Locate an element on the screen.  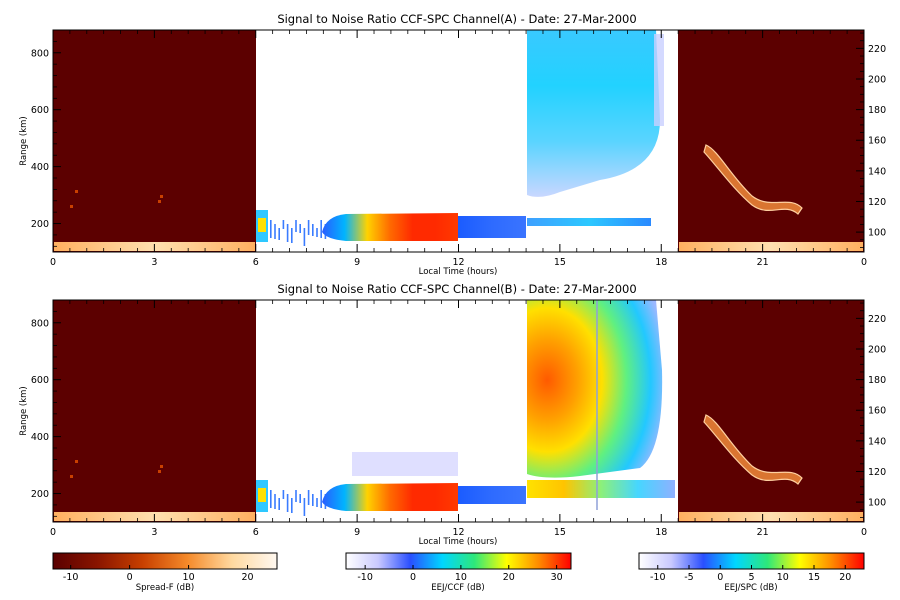
colorbar-1-tick-label: -10 is located at coordinates (365, 577).